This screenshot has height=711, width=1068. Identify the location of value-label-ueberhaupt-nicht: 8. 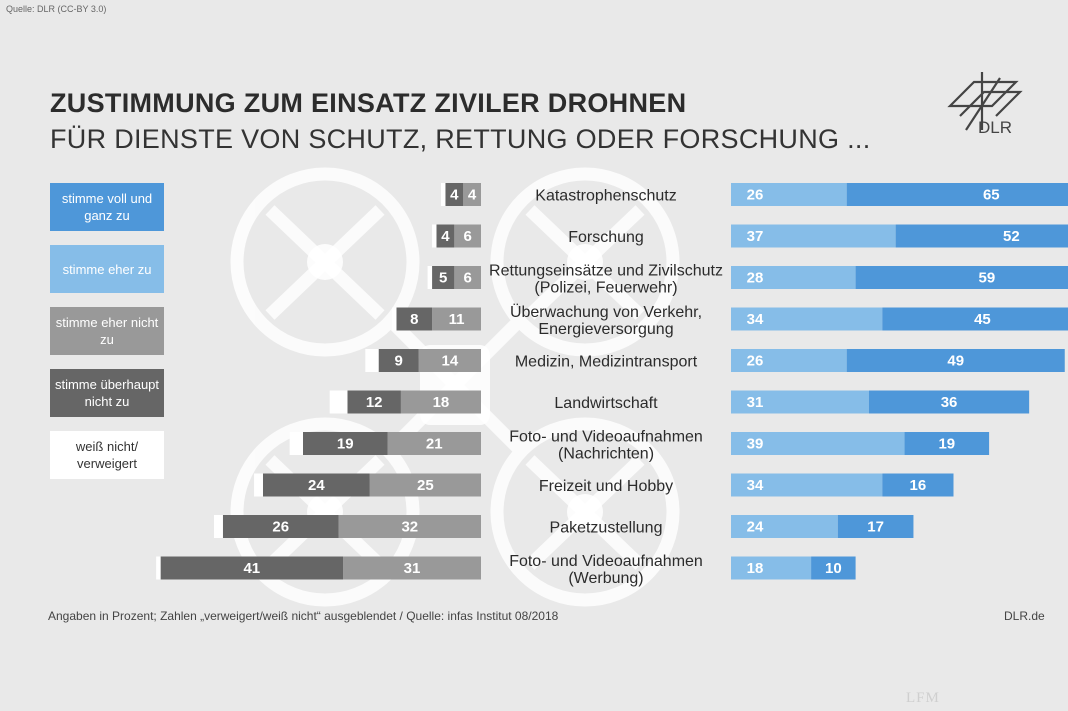
(414, 319).